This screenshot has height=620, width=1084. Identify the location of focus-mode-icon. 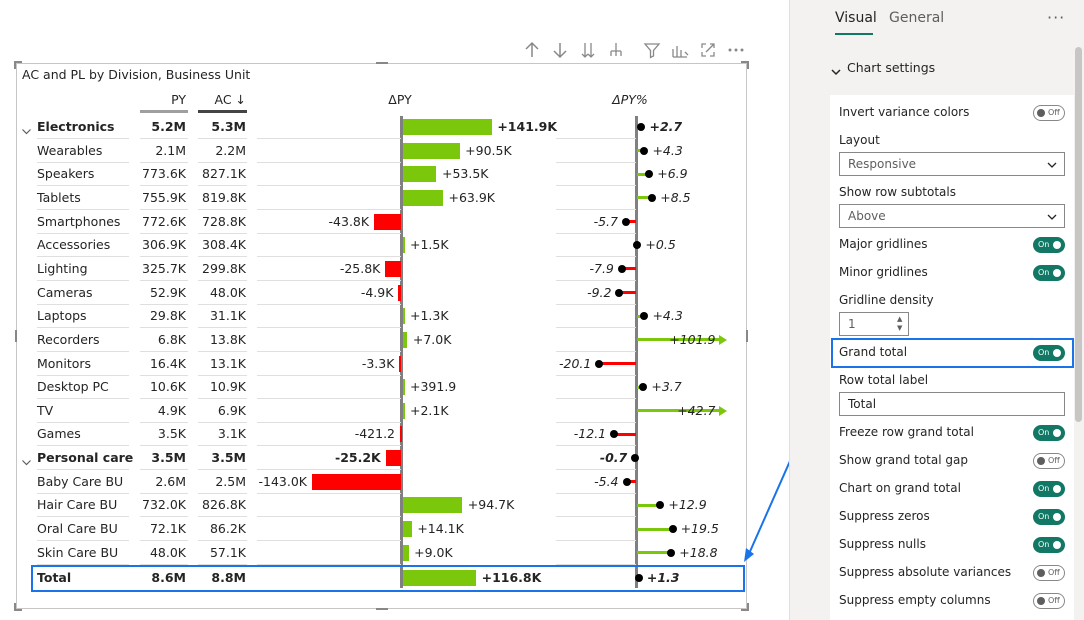
(708, 50).